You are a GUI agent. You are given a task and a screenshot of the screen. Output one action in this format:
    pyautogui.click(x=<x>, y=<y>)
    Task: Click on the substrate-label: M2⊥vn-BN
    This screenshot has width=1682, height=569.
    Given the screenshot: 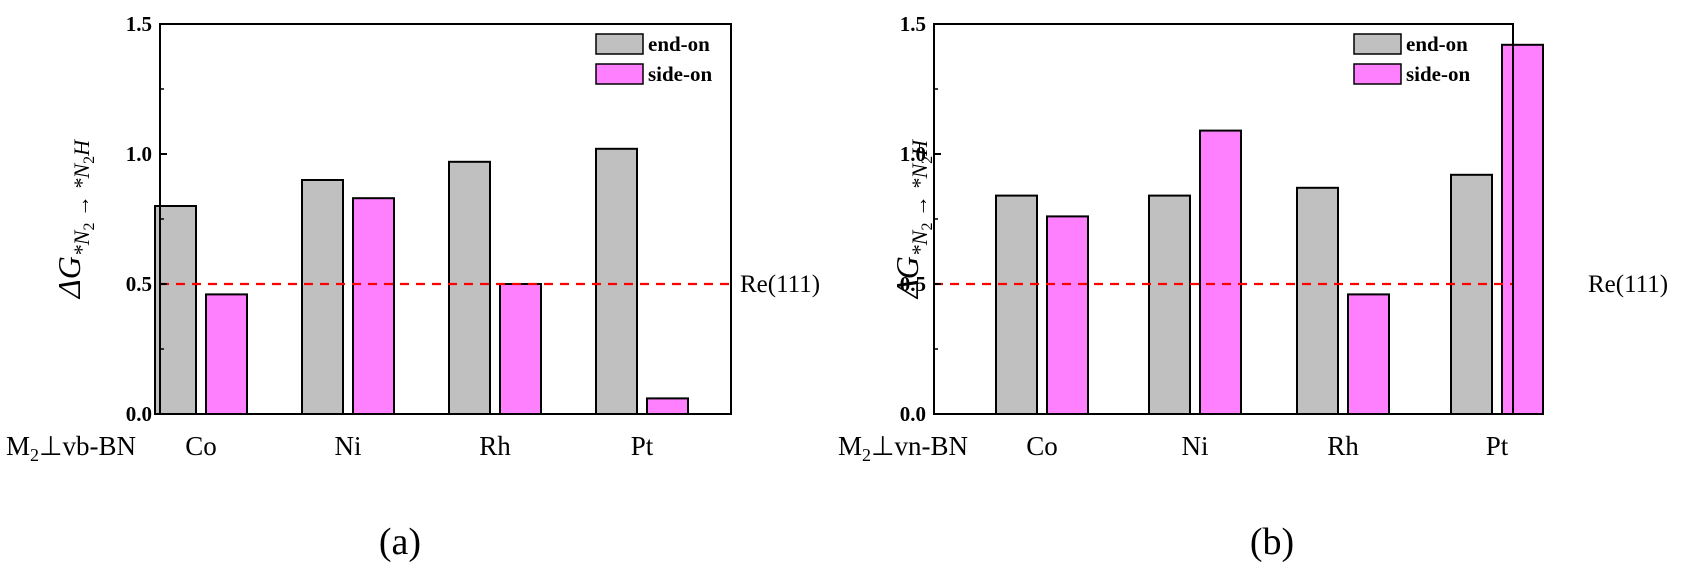 What is the action you would take?
    pyautogui.click(x=903, y=448)
    